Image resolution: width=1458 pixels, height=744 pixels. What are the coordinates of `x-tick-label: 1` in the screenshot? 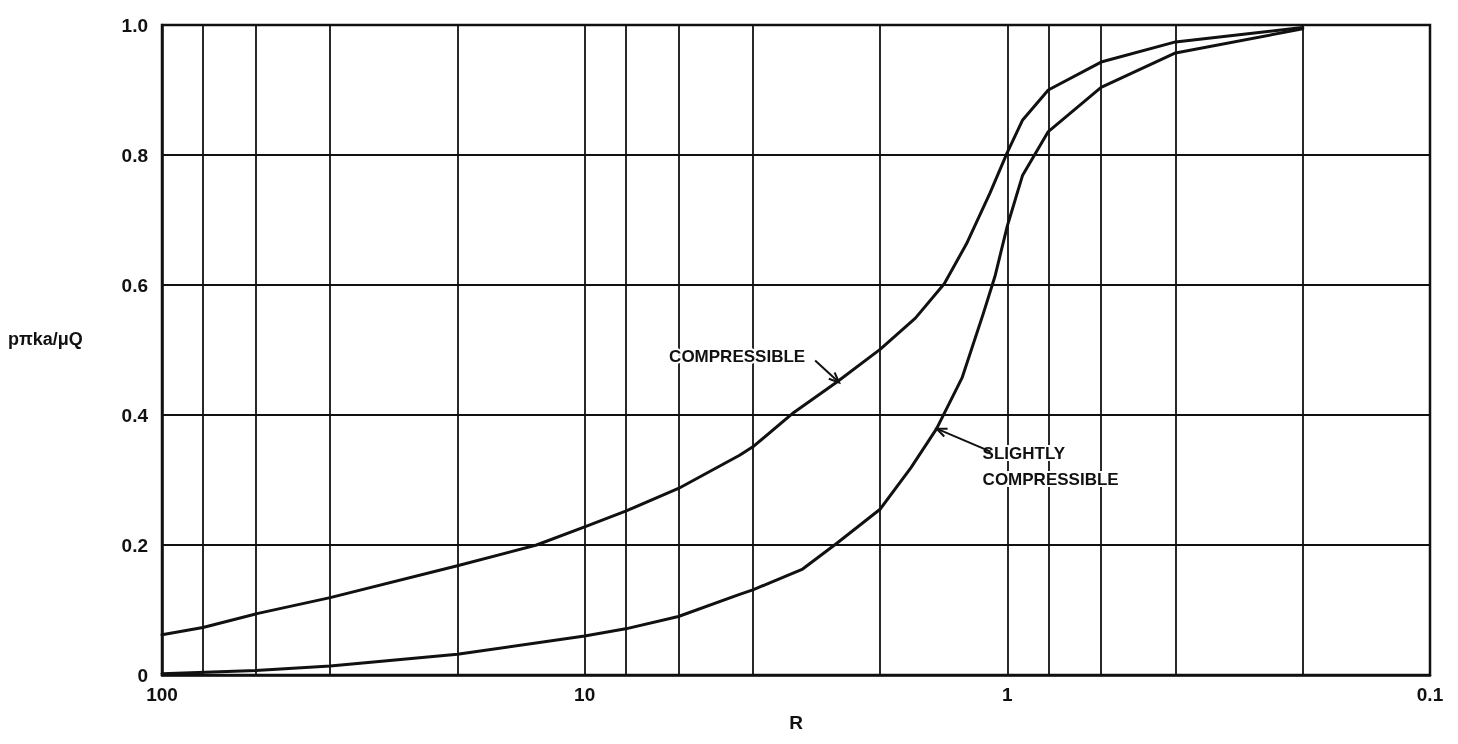 It's located at (1008, 694).